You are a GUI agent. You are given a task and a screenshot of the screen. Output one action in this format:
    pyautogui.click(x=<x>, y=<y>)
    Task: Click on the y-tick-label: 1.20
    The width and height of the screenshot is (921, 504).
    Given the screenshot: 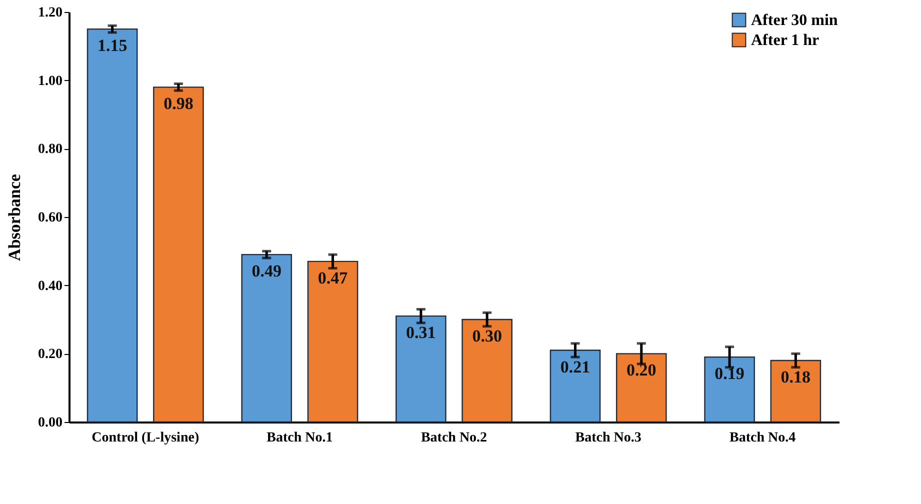 What is the action you would take?
    pyautogui.click(x=50, y=13)
    